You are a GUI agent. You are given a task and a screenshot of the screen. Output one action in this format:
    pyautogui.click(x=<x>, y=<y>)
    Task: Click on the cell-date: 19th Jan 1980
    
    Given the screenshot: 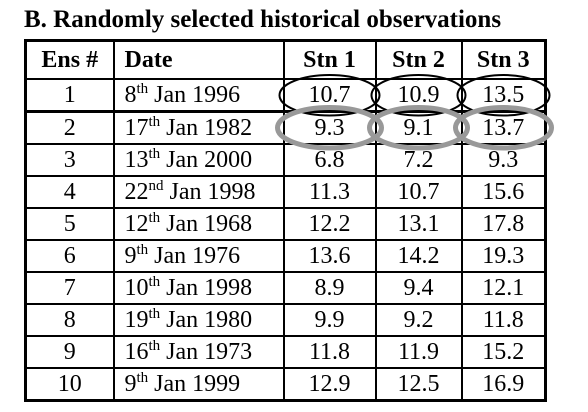 What is the action you would take?
    pyautogui.click(x=198, y=320)
    